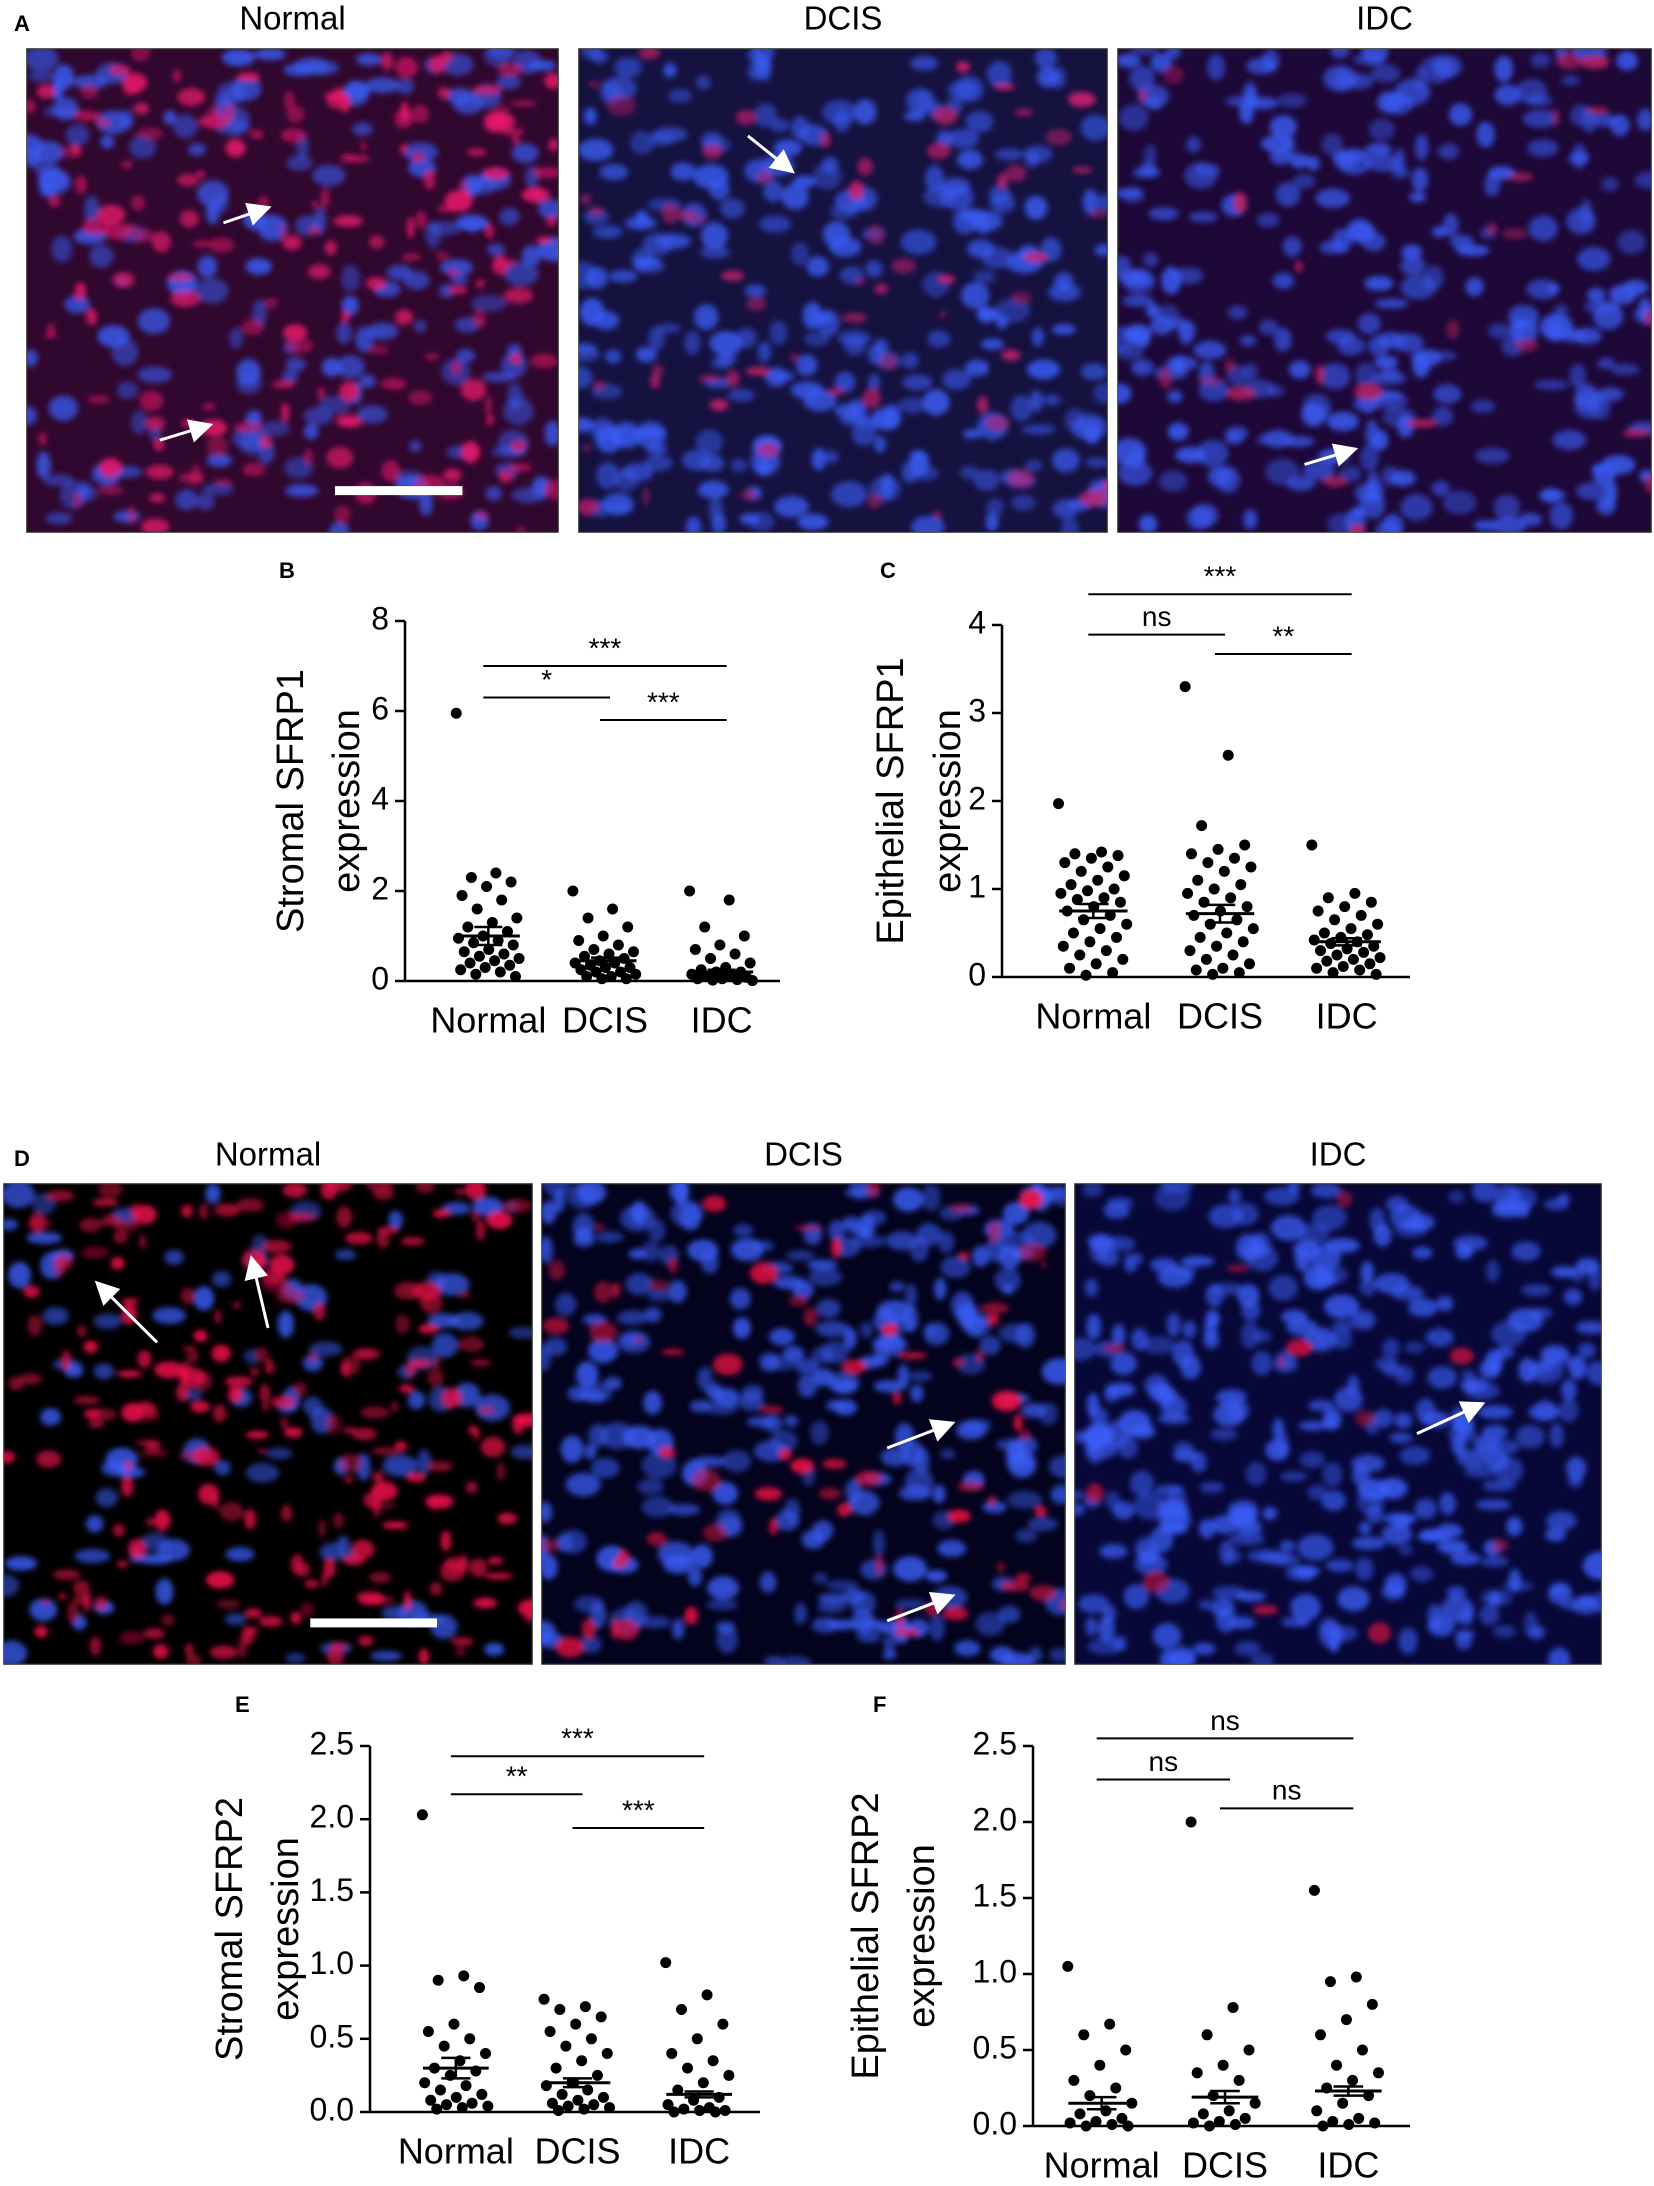 This screenshot has height=2186, width=1654. I want to click on image-title: Normal, so click(292, 18).